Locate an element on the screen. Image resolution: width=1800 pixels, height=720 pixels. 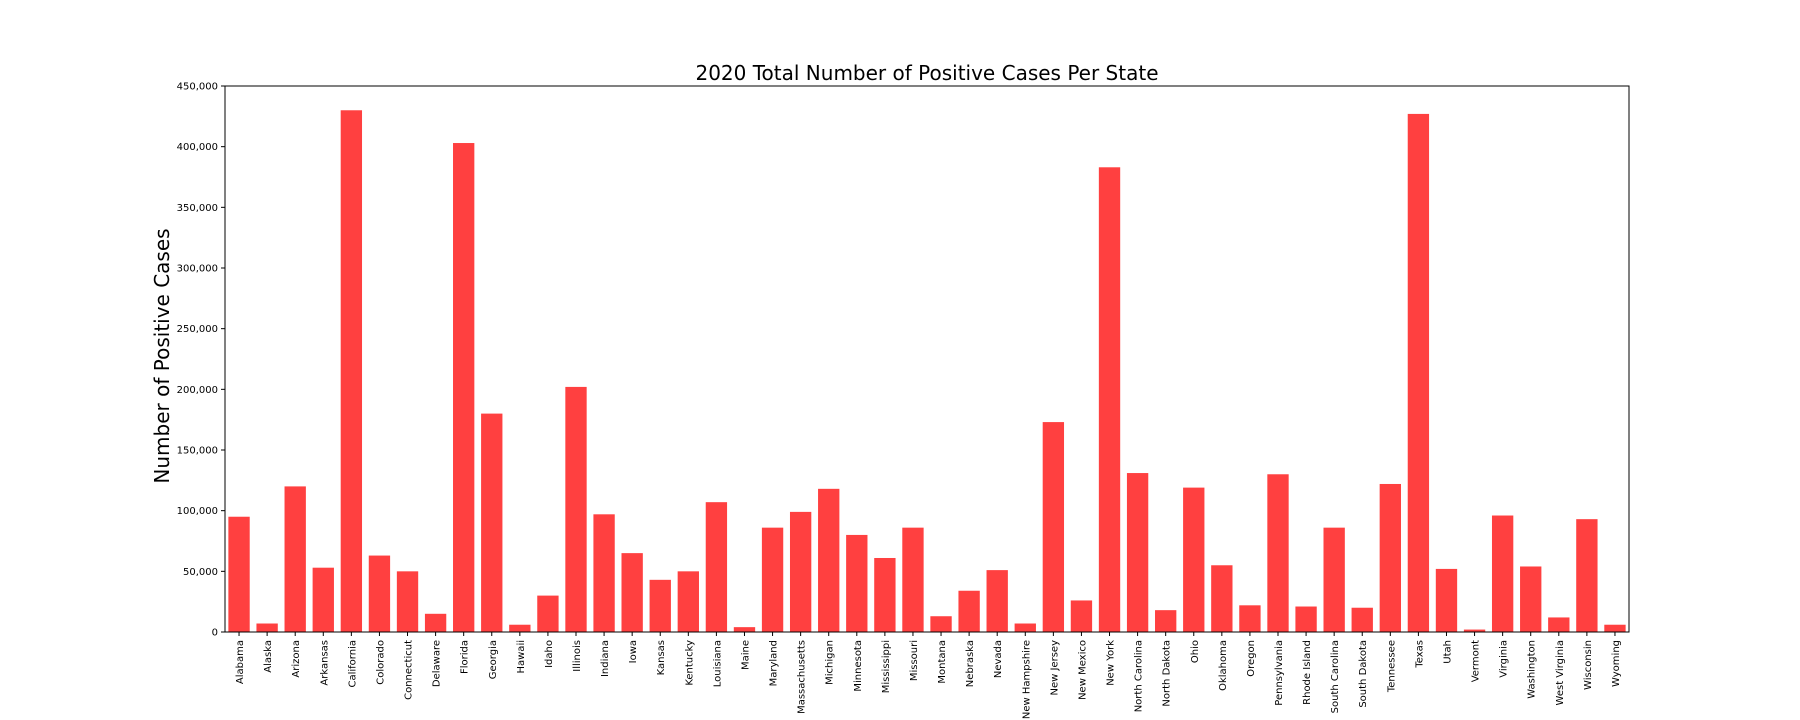
bar-alaska is located at coordinates (267, 627).